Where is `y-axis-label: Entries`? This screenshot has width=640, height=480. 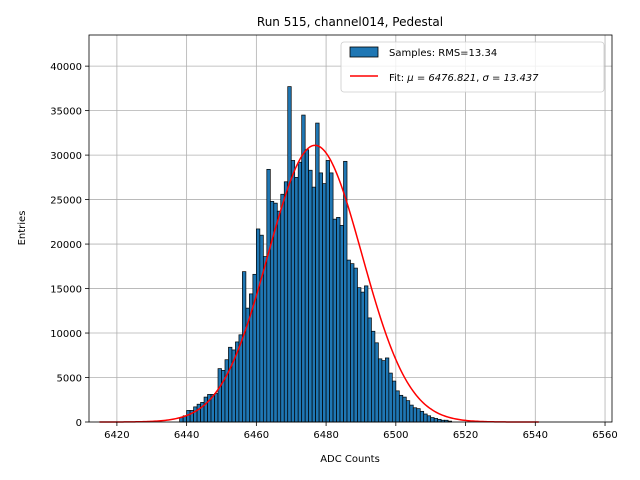 y-axis-label: Entries is located at coordinates (22, 228).